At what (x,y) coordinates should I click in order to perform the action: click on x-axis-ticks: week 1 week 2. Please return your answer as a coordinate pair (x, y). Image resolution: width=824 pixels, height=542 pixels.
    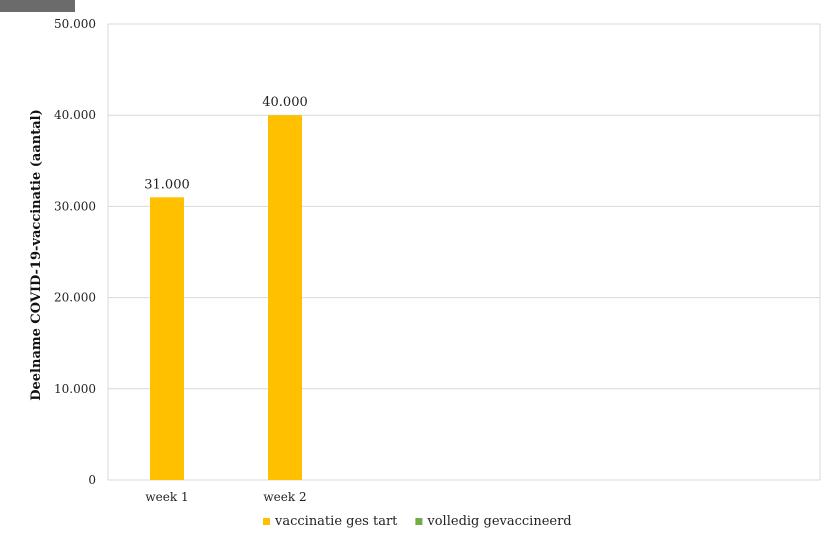
    Looking at the image, I should click on (225, 497).